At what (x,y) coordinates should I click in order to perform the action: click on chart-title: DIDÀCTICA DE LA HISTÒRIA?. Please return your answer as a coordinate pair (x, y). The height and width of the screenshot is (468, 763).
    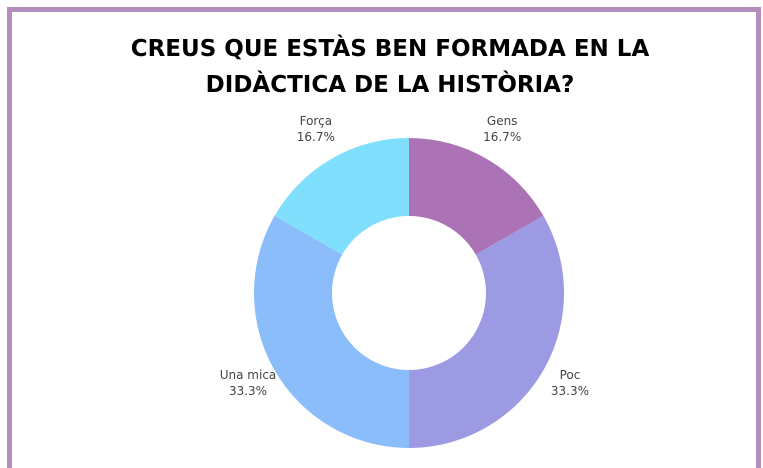
    Looking at the image, I should click on (390, 84).